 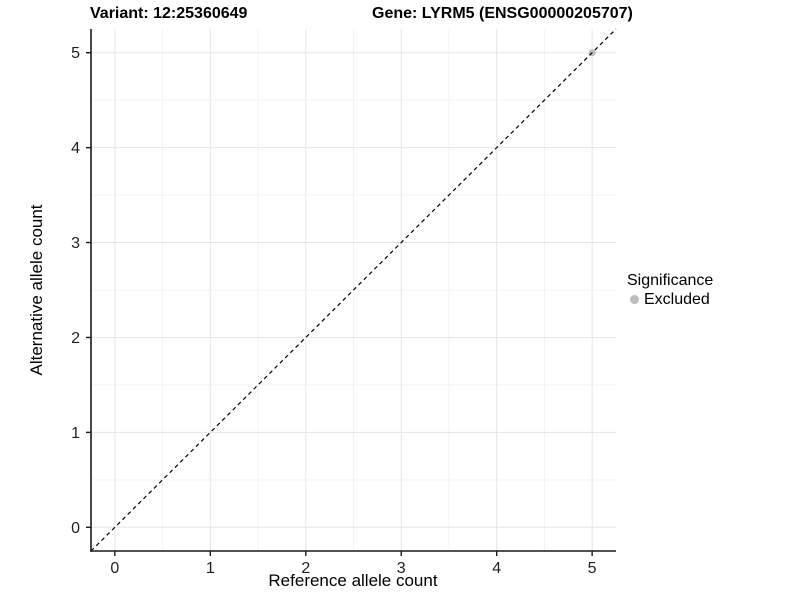 I want to click on x-axis-title: Reference allele count, so click(x=352, y=580).